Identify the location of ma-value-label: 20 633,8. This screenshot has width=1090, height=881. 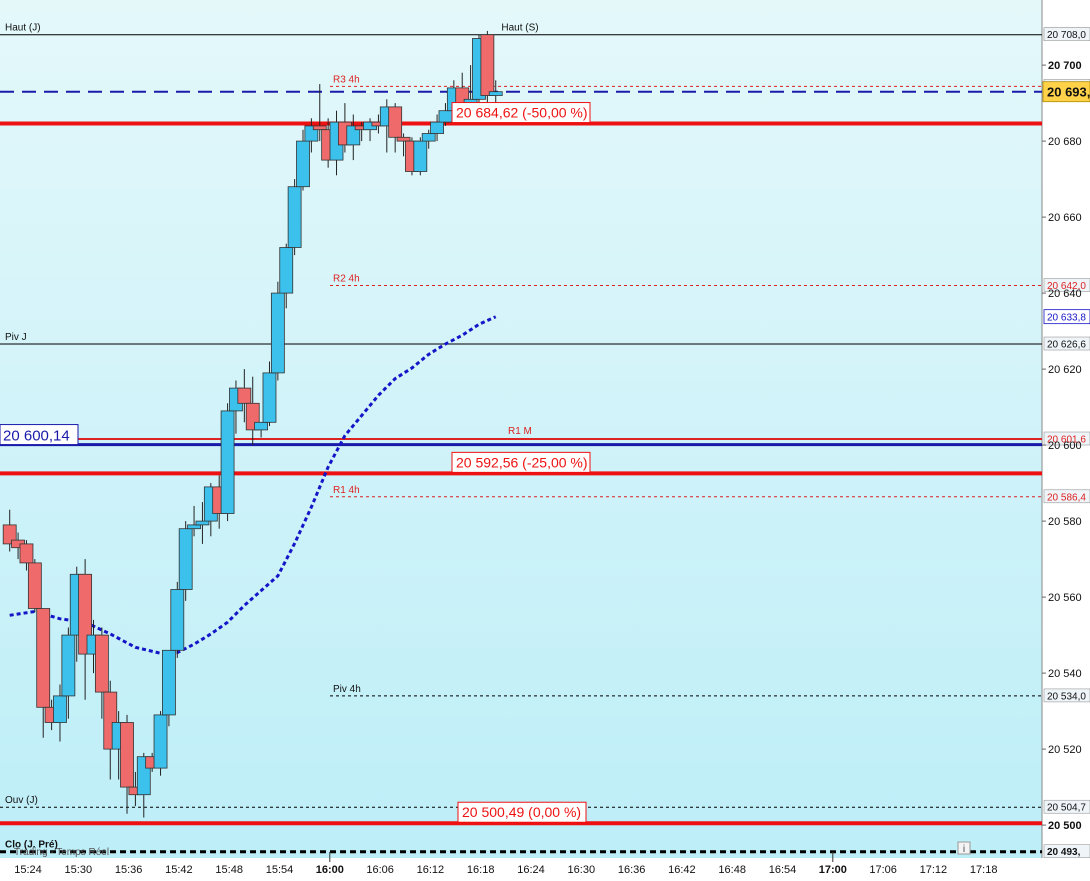
(1066, 318).